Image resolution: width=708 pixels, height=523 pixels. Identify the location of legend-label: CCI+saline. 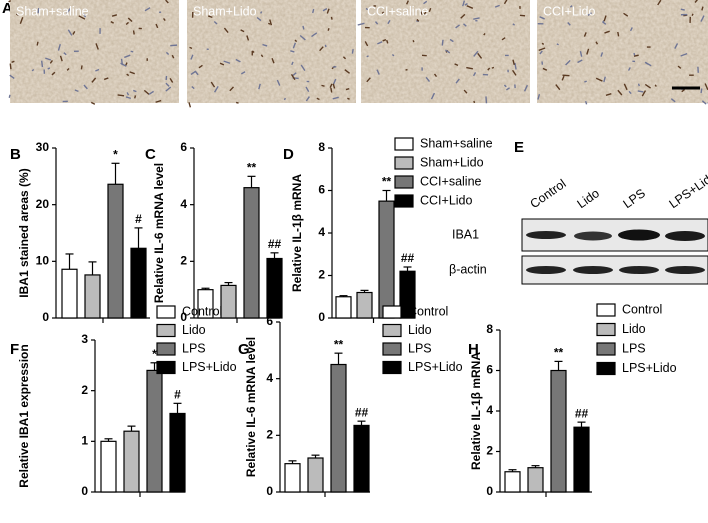
(451, 181).